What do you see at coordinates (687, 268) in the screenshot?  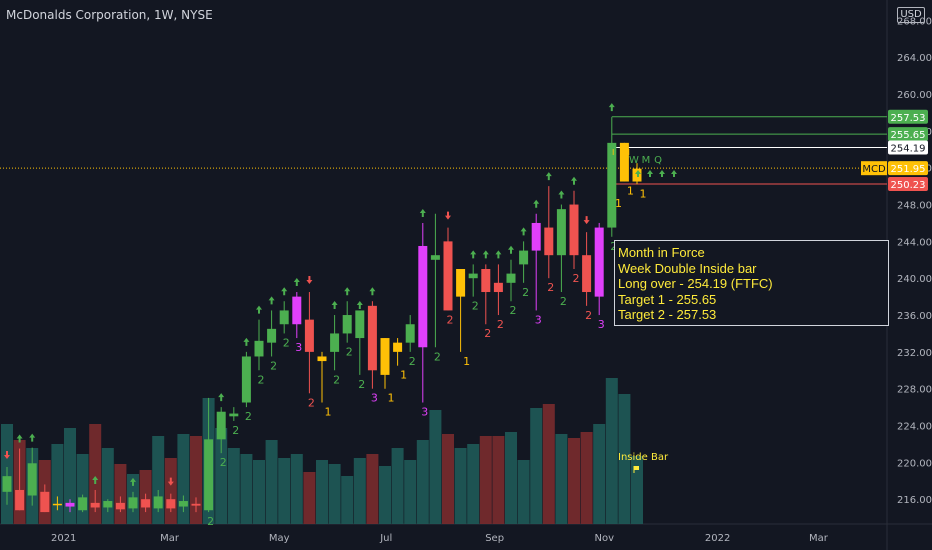 I see `note-line-2: Week Double Inside bar` at bounding box center [687, 268].